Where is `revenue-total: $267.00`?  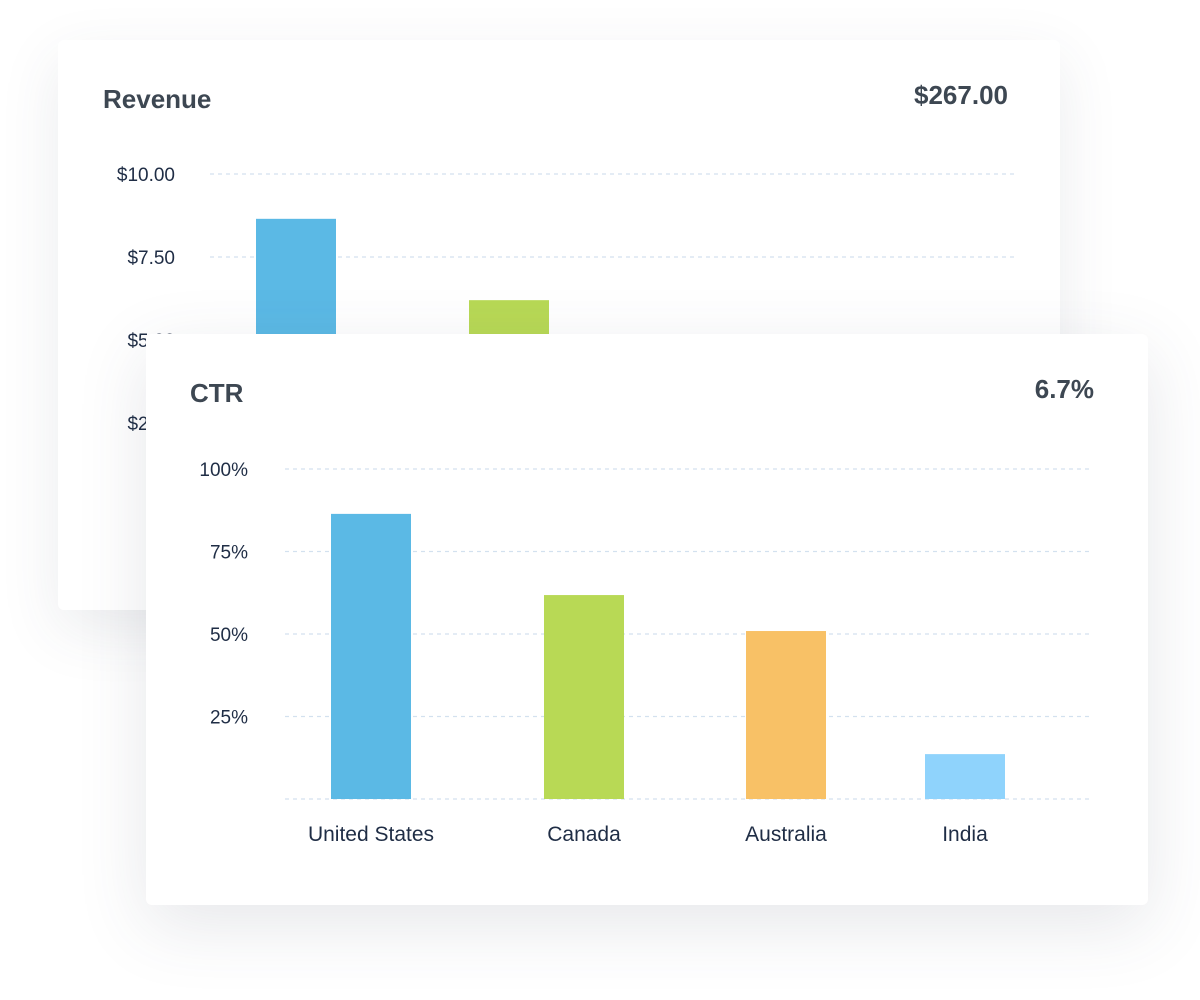
revenue-total: $267.00 is located at coordinates (961, 95).